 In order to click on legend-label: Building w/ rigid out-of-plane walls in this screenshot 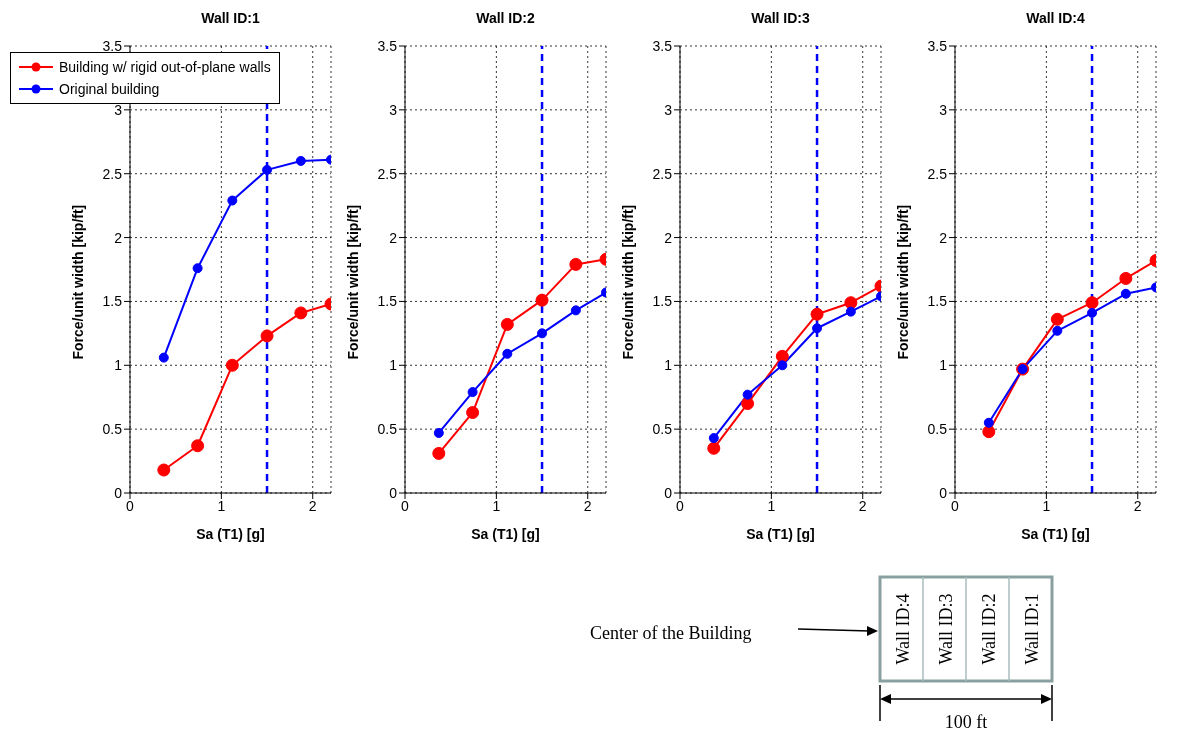, I will do `click(165, 67)`.